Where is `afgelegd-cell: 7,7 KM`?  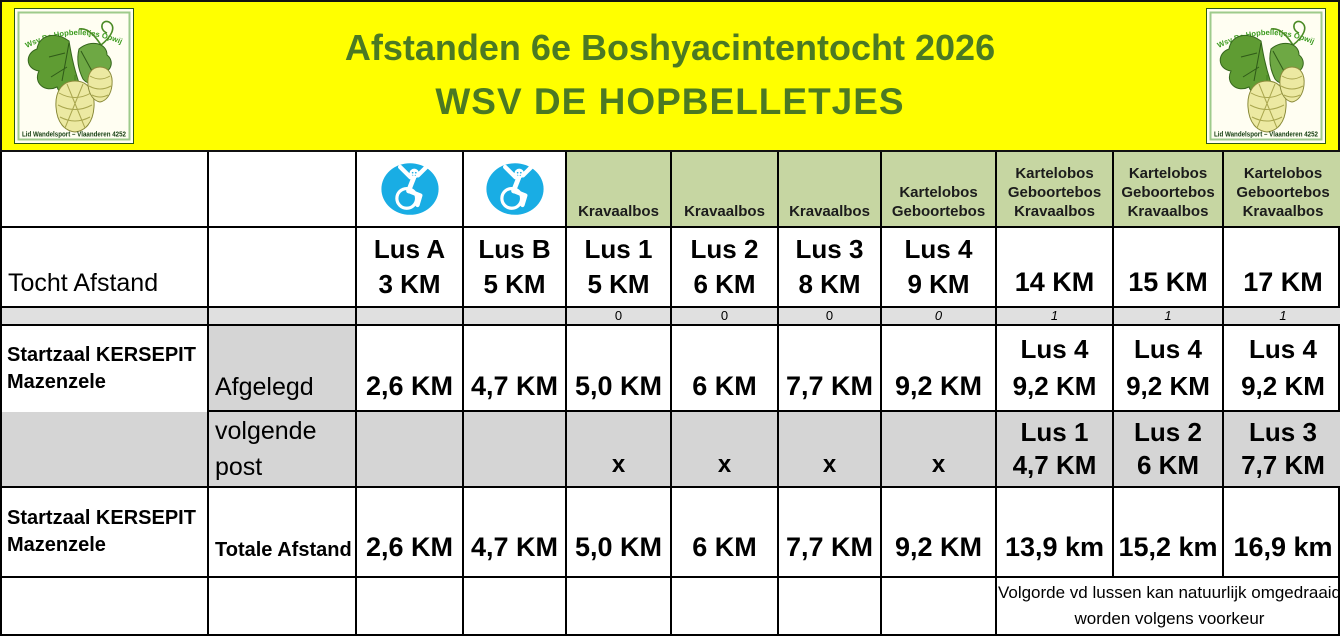 afgelegd-cell: 7,7 KM is located at coordinates (830, 369).